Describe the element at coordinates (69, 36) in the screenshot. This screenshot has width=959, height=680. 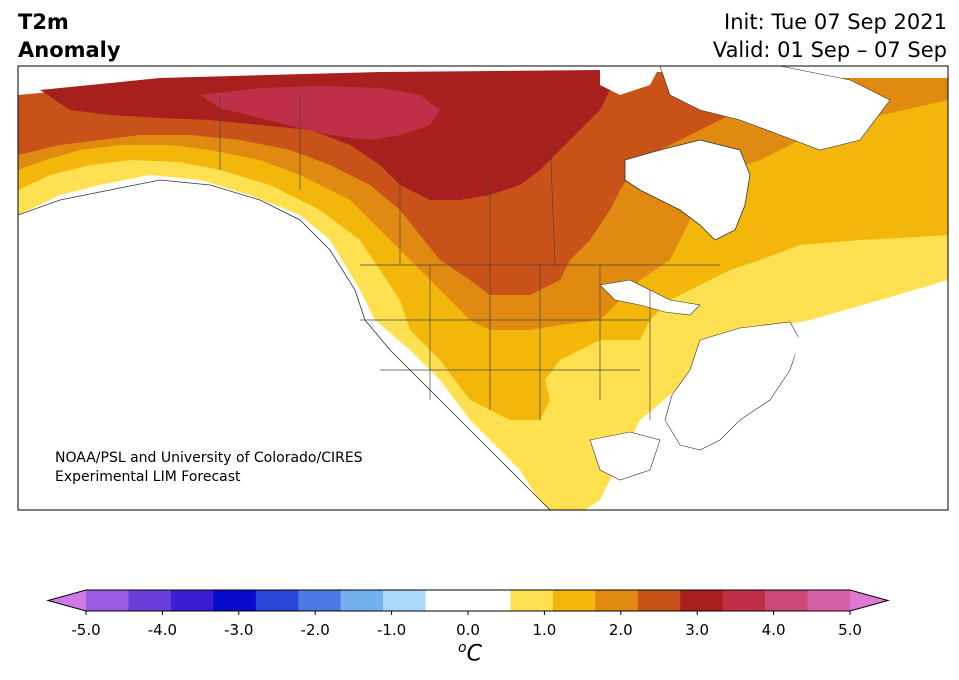
I see `map-title: T2m Anomaly` at that location.